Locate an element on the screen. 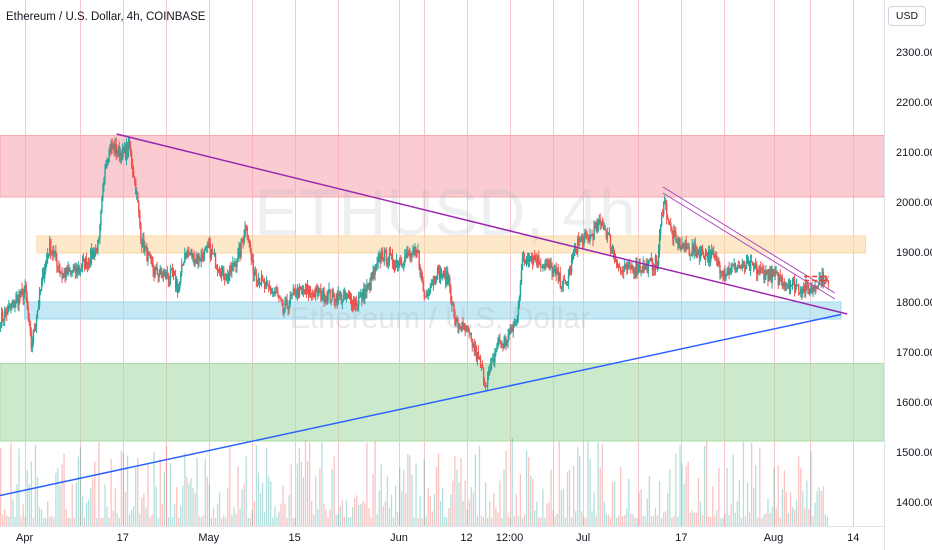 This screenshot has width=932, height=550. time-axis: Apr 17 May 15 Jun 12 12:00 Jul 17 Aug 14 is located at coordinates (437, 538).